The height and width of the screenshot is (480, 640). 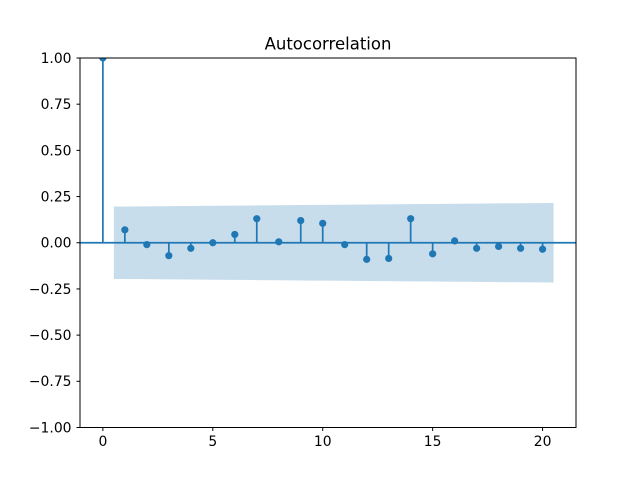 What do you see at coordinates (212, 442) in the screenshot?
I see `x-tick-label: 5` at bounding box center [212, 442].